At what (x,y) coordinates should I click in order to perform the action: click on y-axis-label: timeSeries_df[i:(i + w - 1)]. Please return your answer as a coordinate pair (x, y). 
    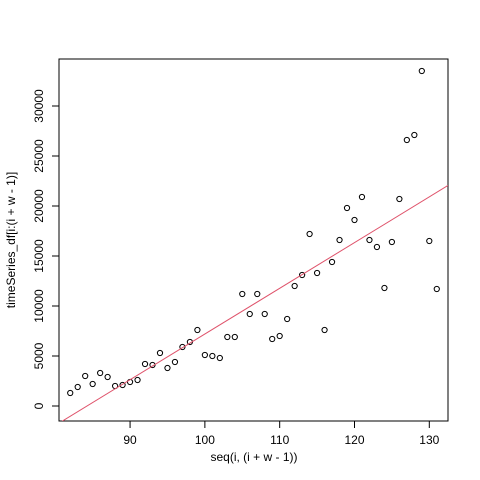
    Looking at the image, I should click on (11, 240).